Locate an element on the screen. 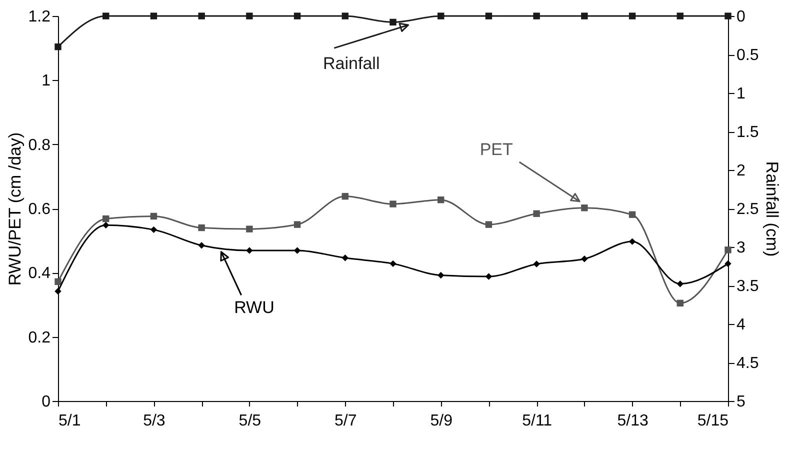 Image resolution: width=800 pixels, height=449 pixels. y2-tick-label: 0 is located at coordinates (741, 17).